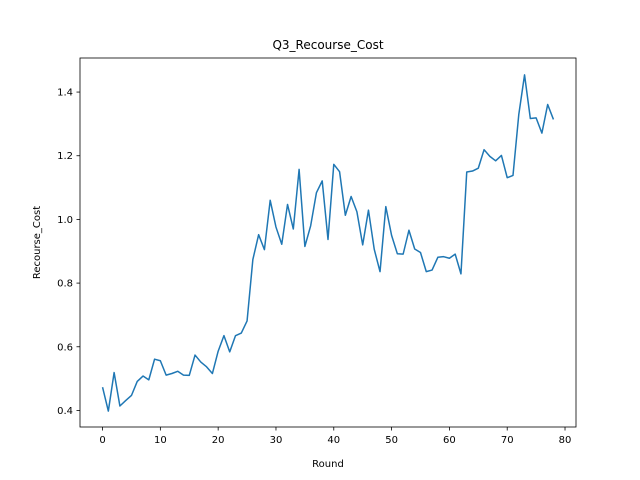  I want to click on x-tick-label: 10, so click(160, 440).